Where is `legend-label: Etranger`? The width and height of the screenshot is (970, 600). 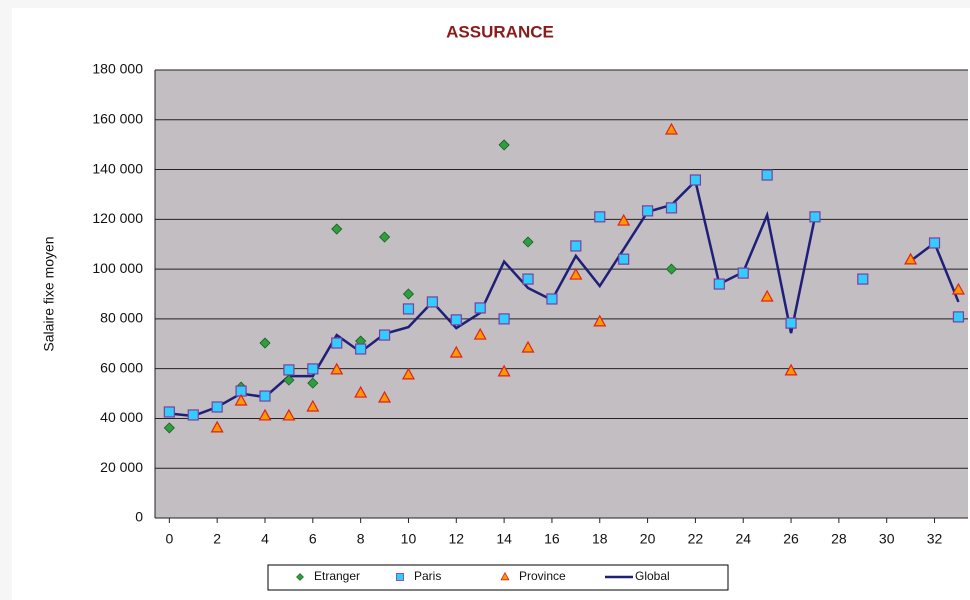 legend-label: Etranger is located at coordinates (337, 576).